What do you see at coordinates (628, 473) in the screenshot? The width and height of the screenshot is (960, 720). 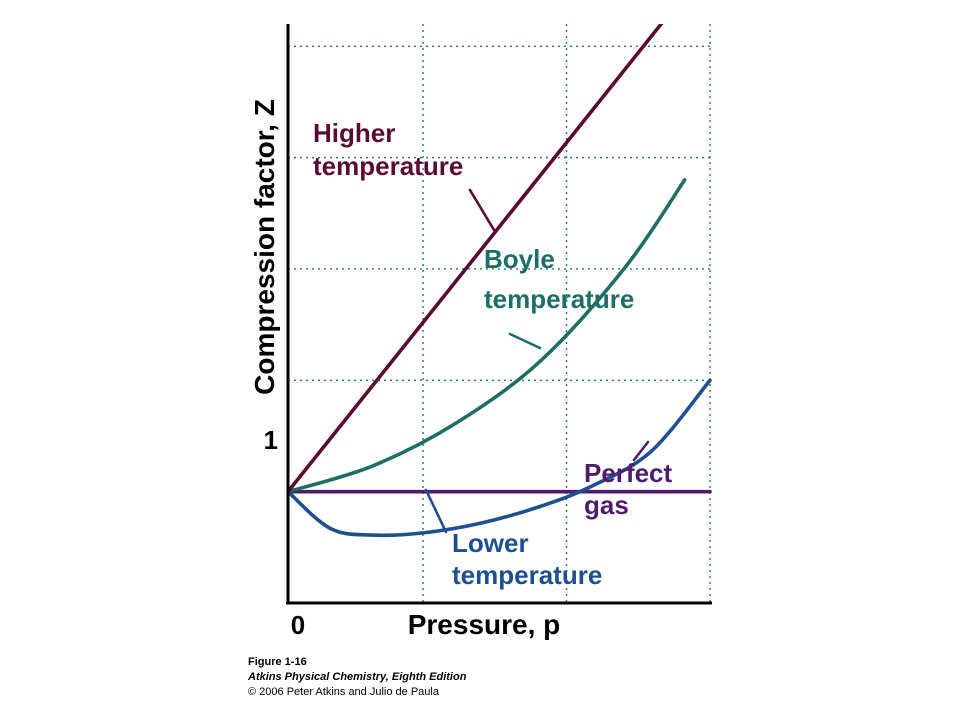 I see `svg-text: Perfect` at bounding box center [628, 473].